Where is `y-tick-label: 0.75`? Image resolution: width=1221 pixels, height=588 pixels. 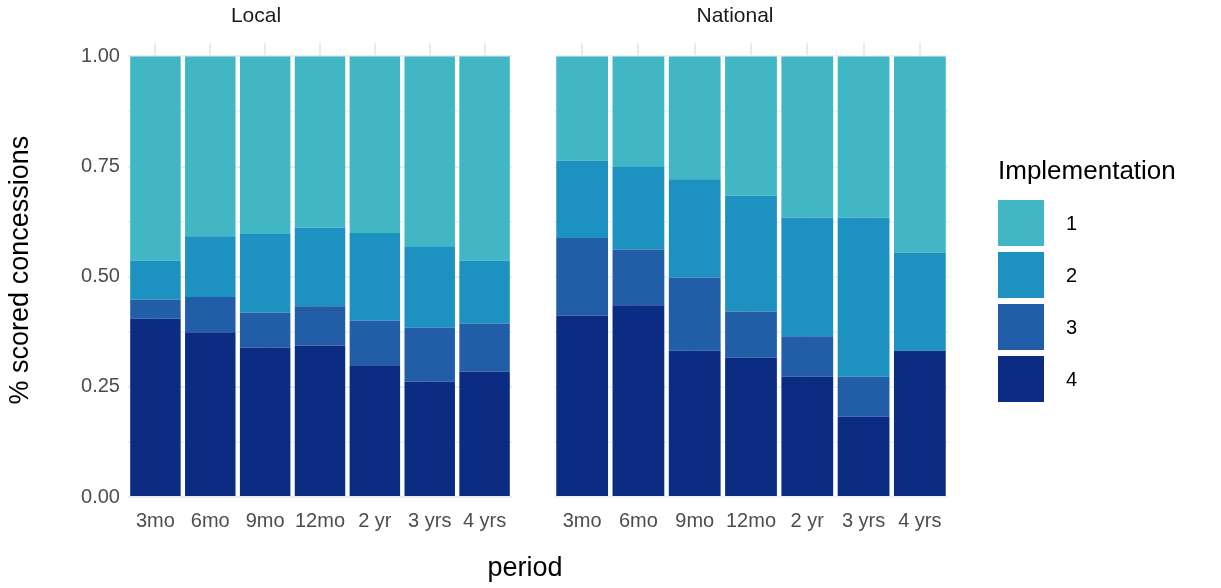
y-tick-label: 0.75 is located at coordinates (100, 165).